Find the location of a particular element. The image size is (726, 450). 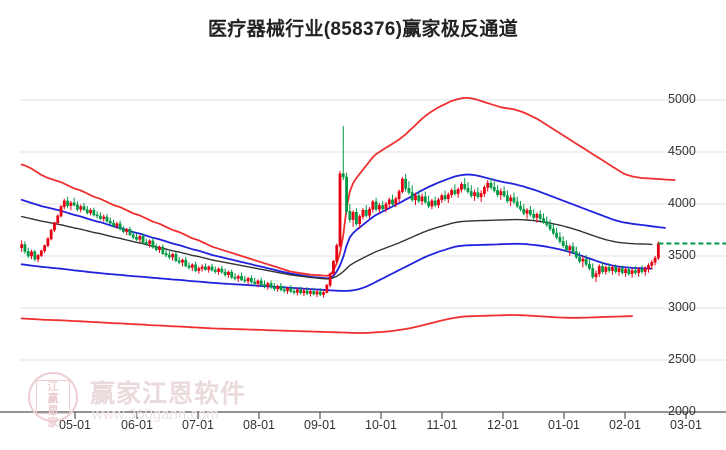

x-axis-tick-label: 08-01 is located at coordinates (259, 425).